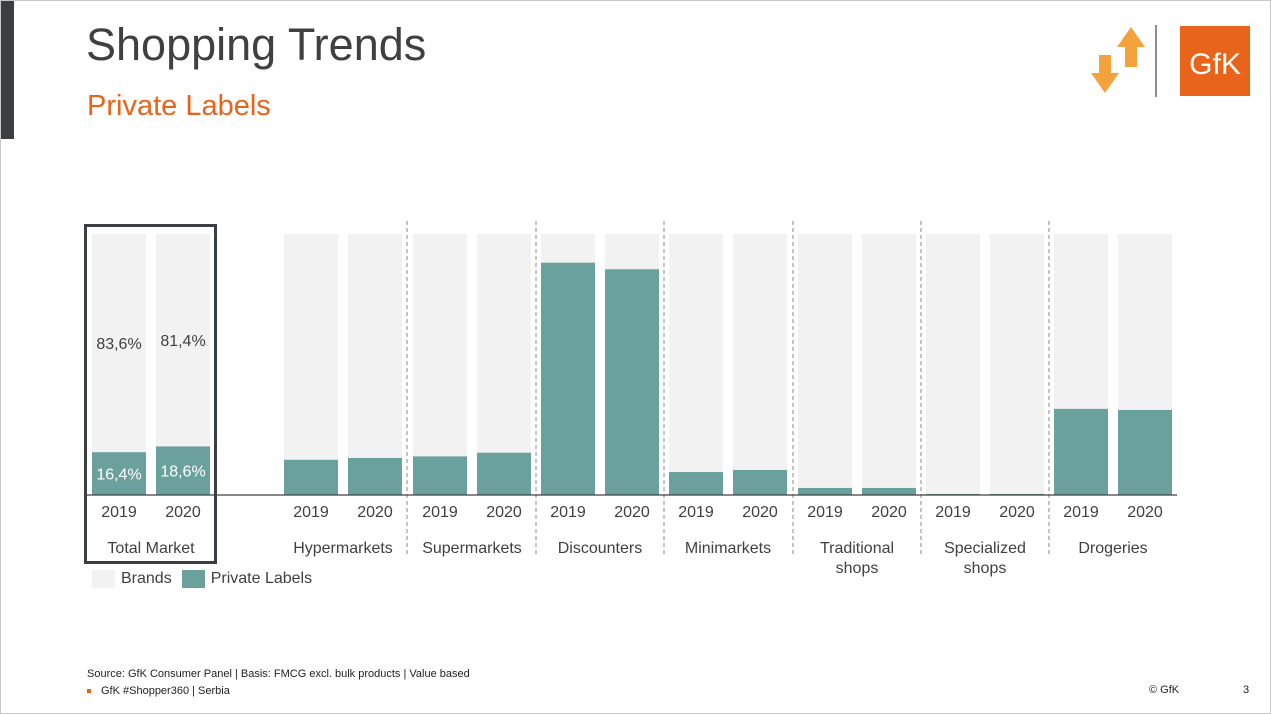  I want to click on bar-private-labels-drogeries-2019, so click(1081, 451).